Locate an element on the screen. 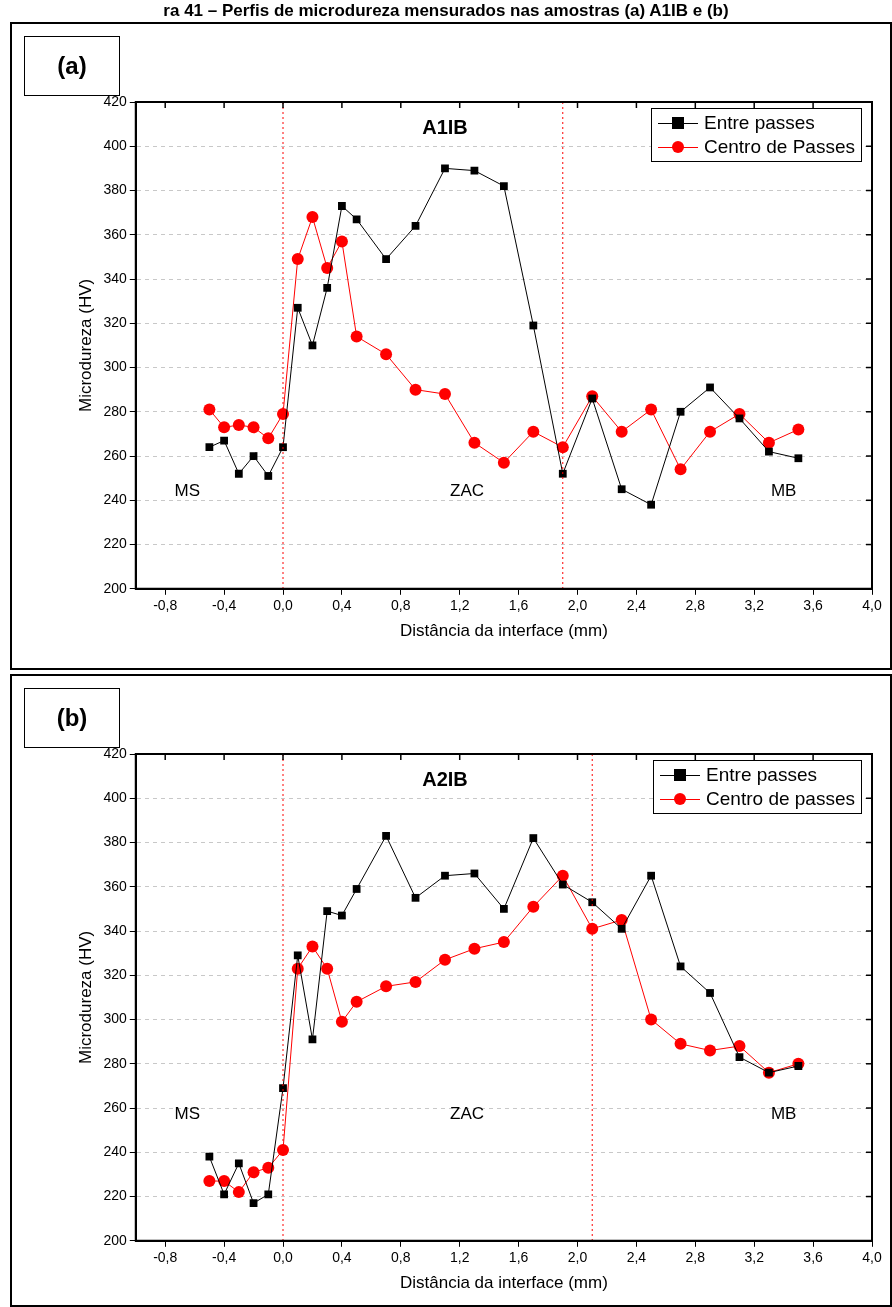  annotation: MB is located at coordinates (783, 1113).